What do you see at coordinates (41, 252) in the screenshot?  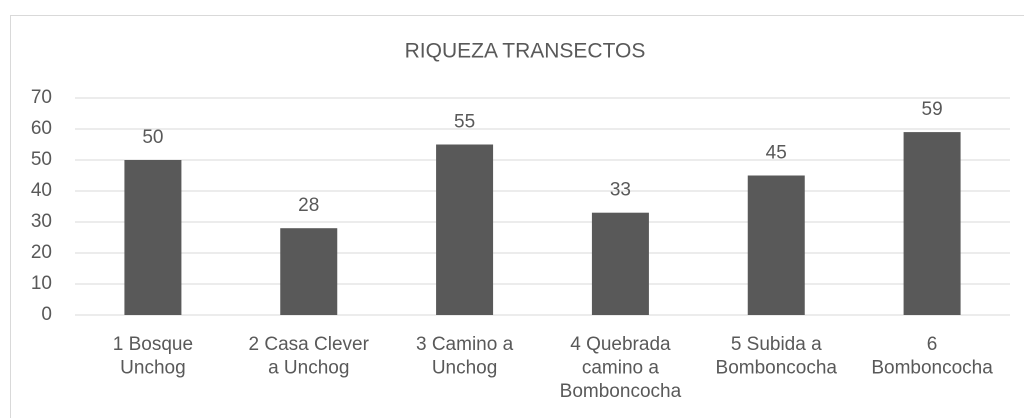 I see `y-tick-label: 20` at bounding box center [41, 252].